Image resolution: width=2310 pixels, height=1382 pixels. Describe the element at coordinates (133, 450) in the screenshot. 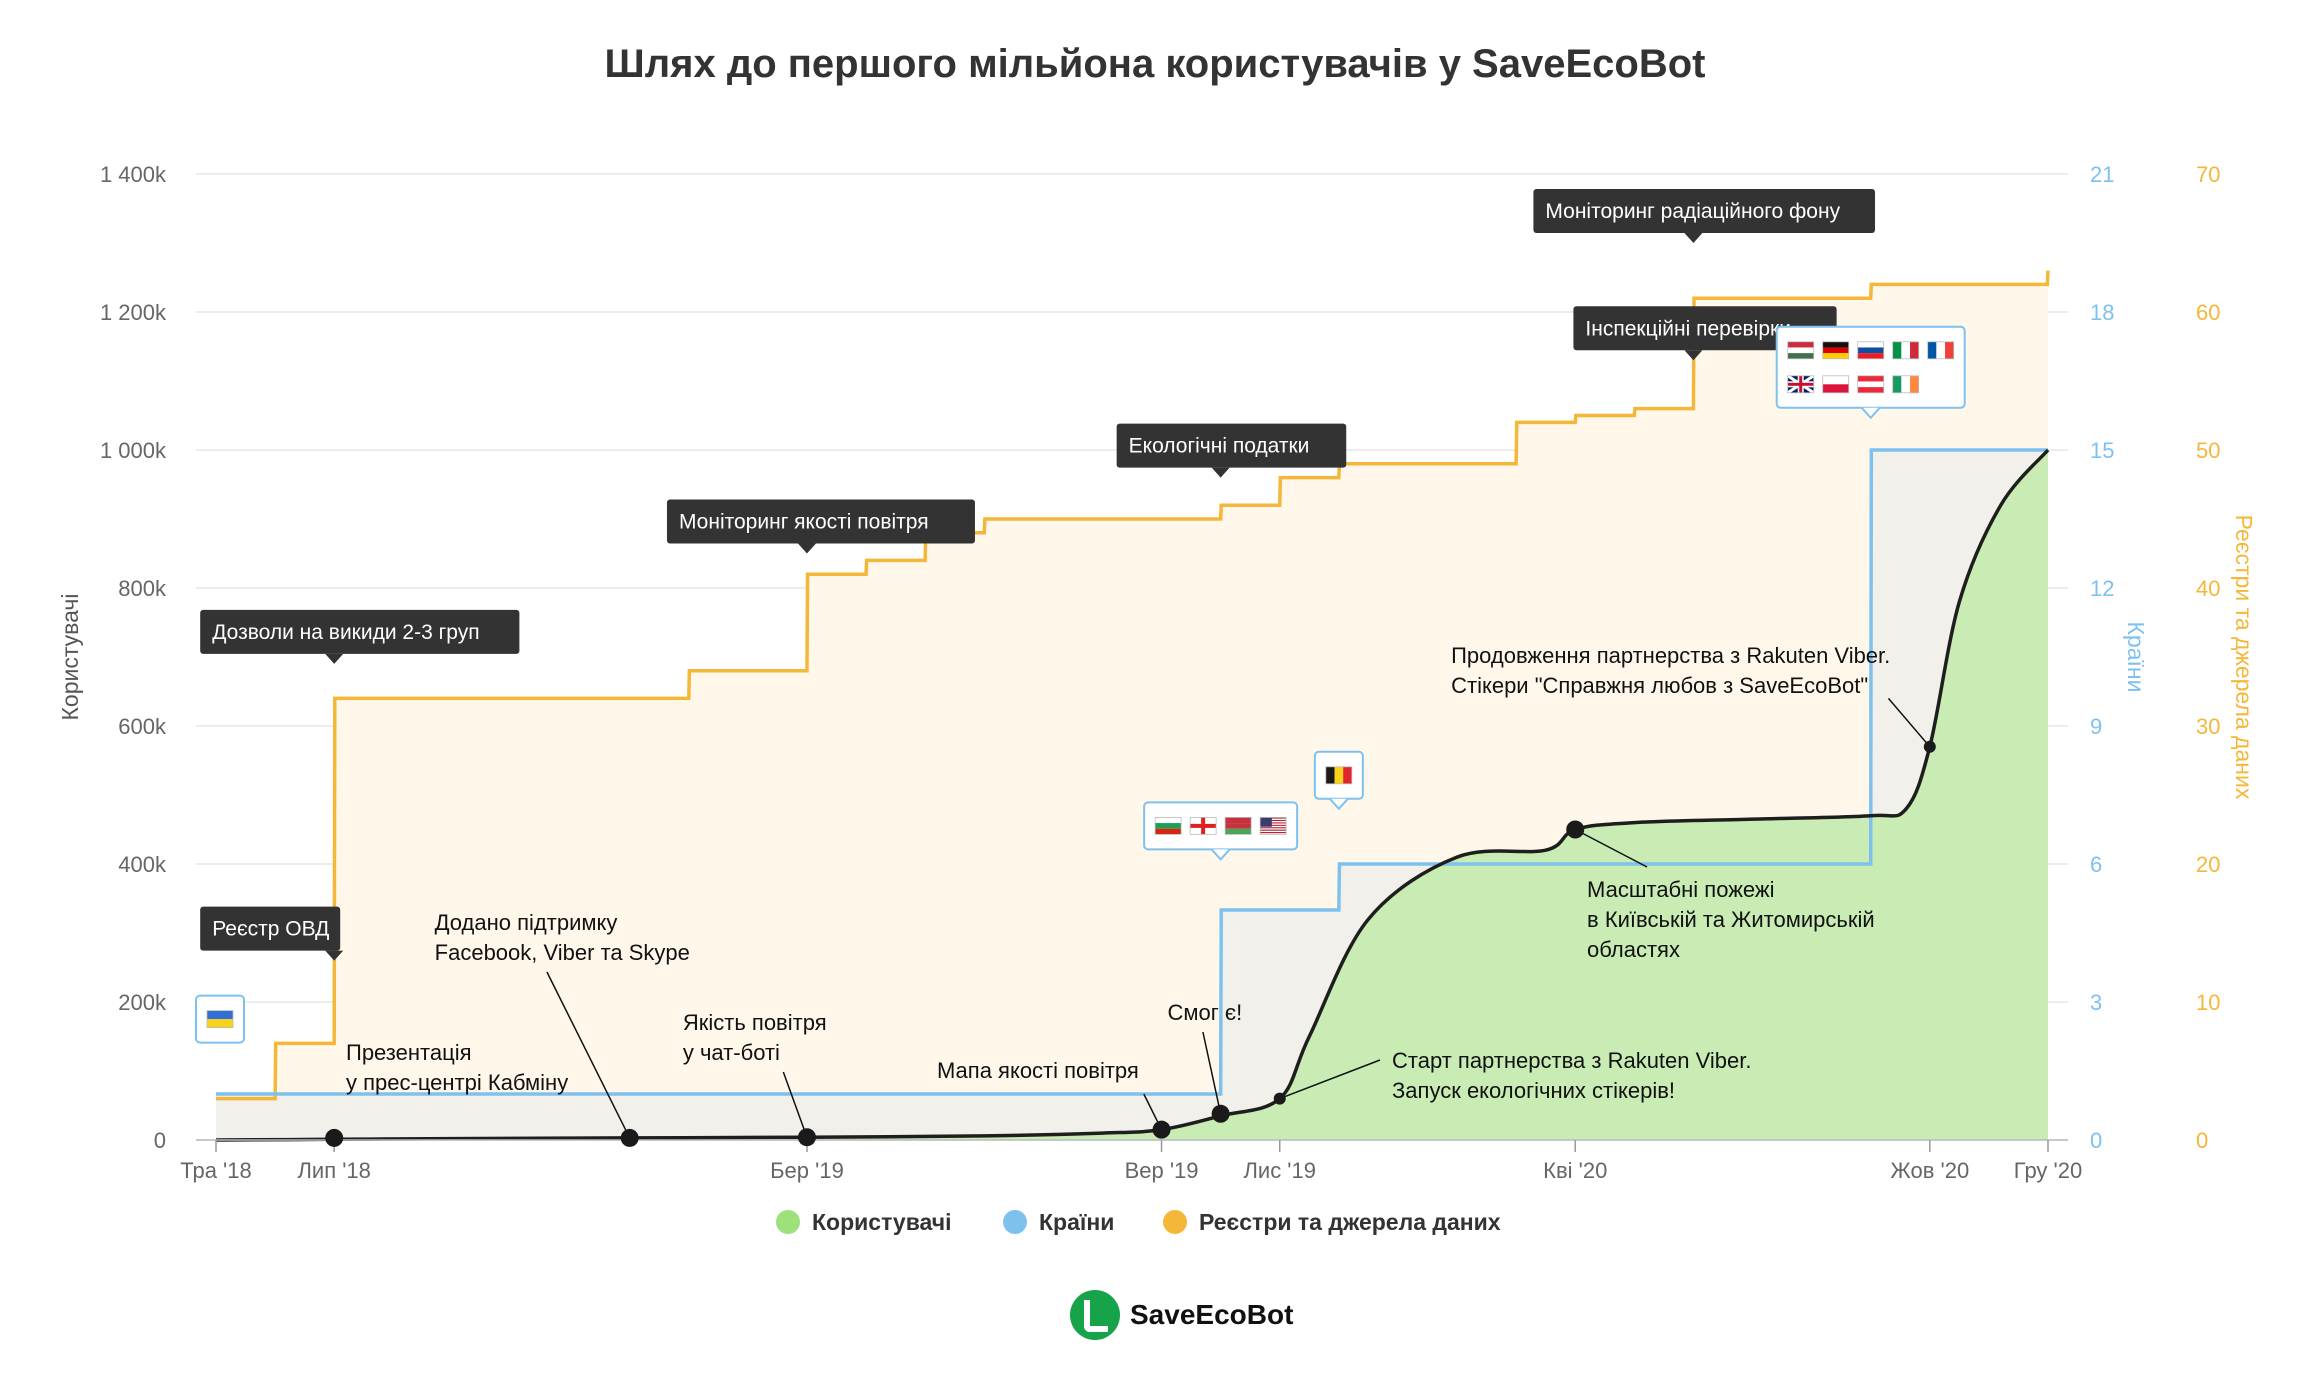

I see `y-tick-label: 1 000k` at that location.